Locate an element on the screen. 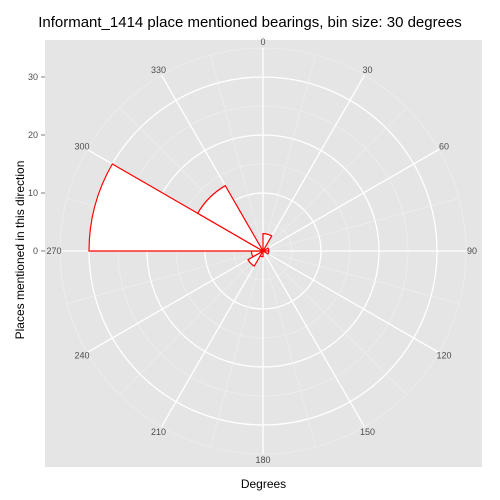 The width and height of the screenshot is (500, 500). radial-tick-label: 20 is located at coordinates (33, 135).